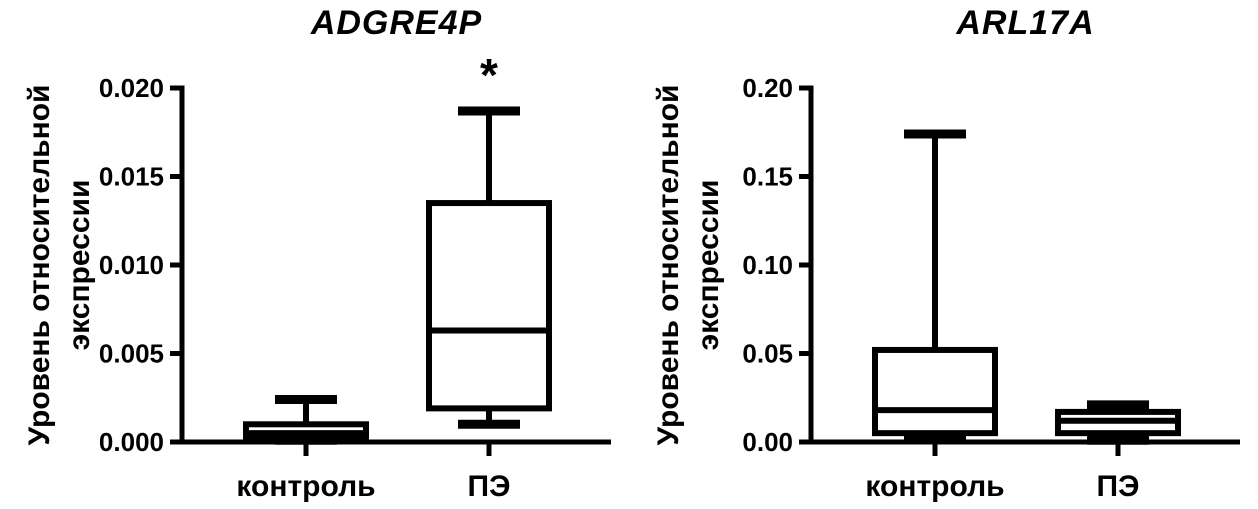  Describe the element at coordinates (767, 354) in the screenshot. I see `y-tick-label: 0.05` at that location.